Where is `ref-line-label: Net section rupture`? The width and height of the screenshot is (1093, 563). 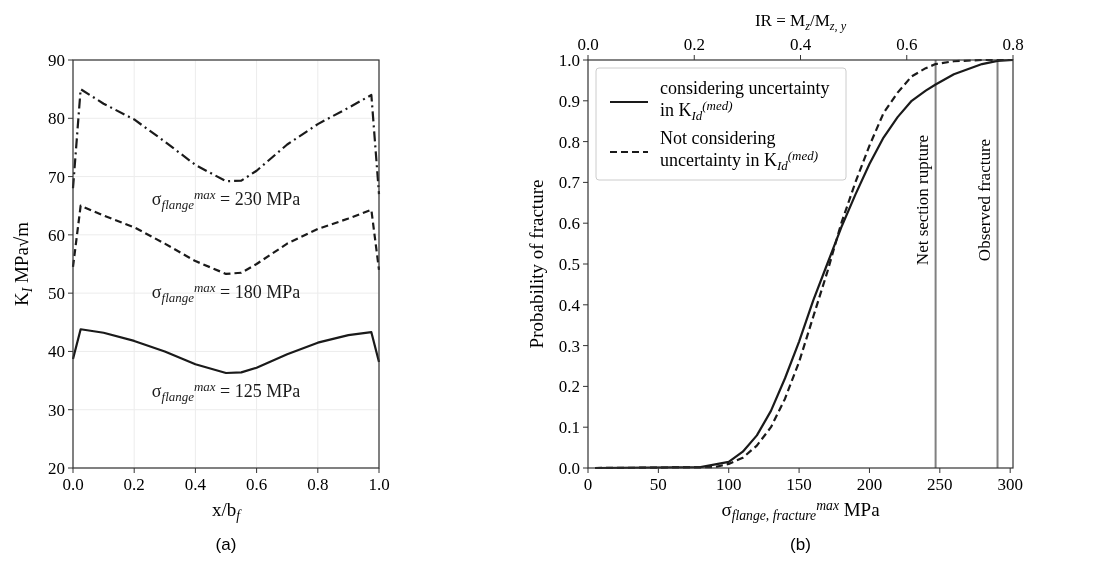 ref-line-label: Net section rupture is located at coordinates (922, 200).